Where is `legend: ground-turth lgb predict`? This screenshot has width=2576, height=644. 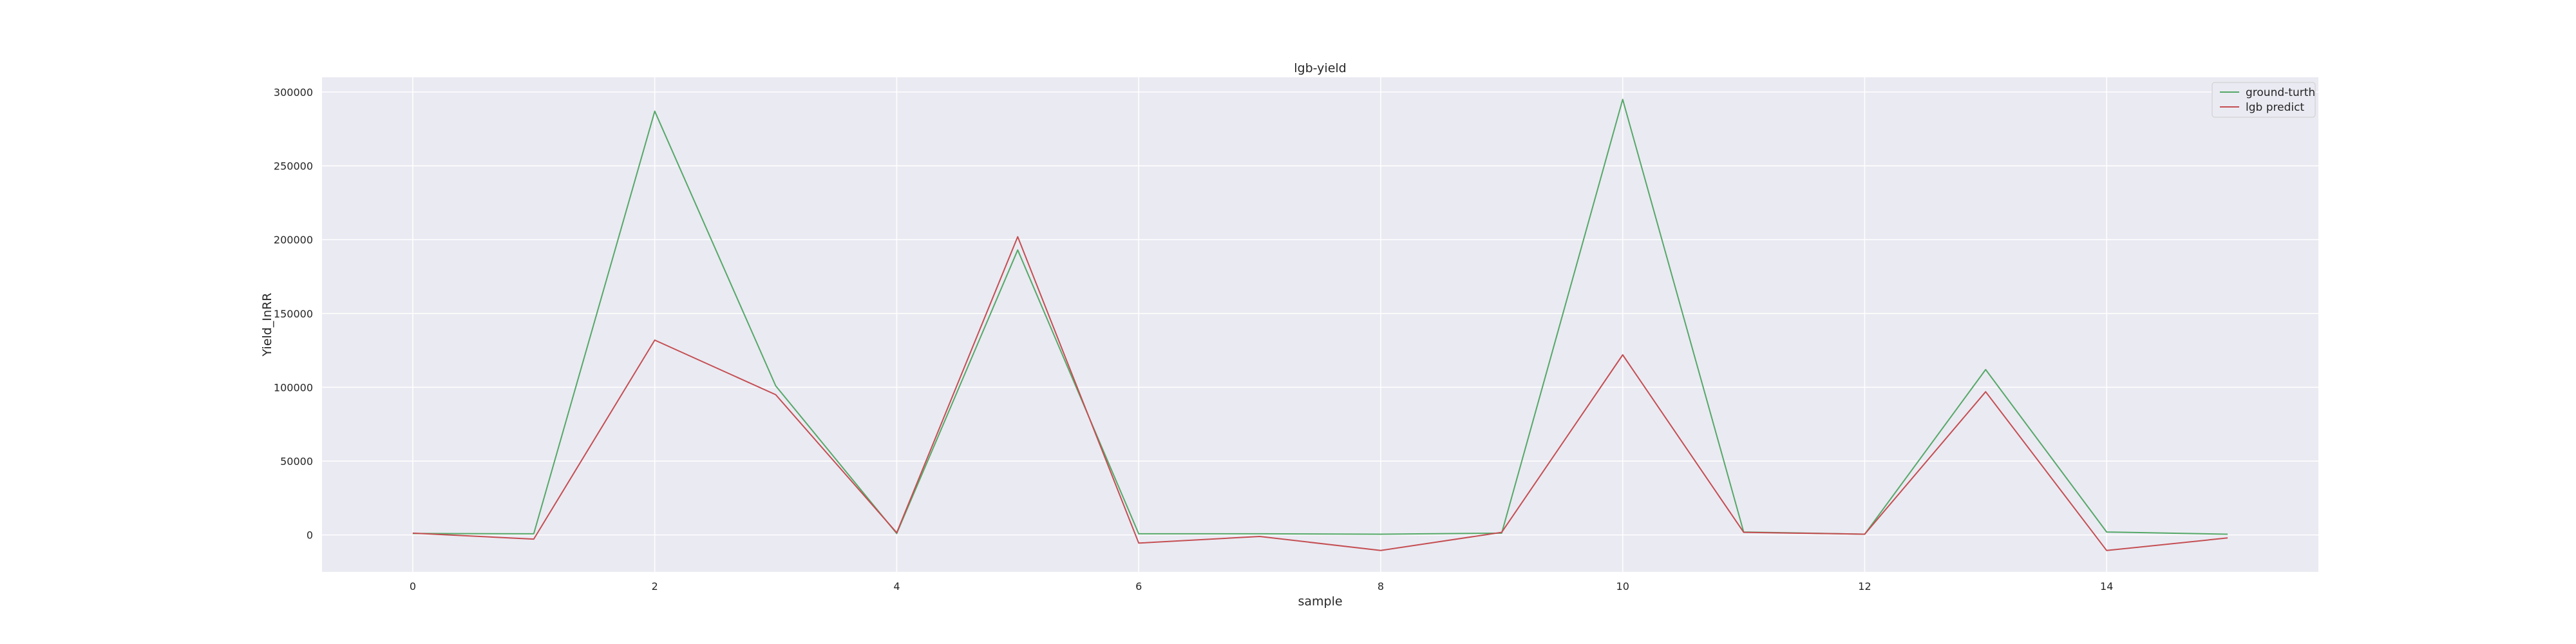
legend: ground-turth lgb predict is located at coordinates (2264, 100).